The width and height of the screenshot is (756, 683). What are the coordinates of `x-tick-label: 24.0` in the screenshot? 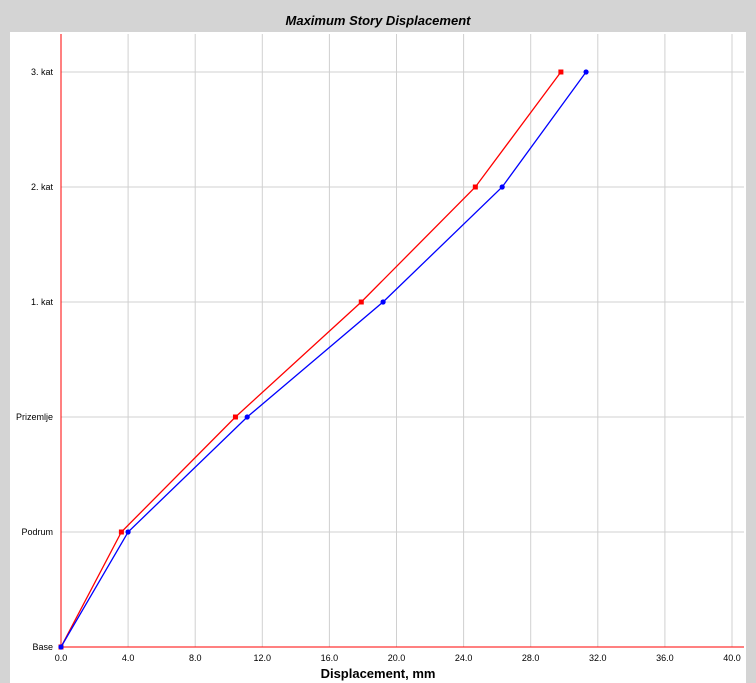 It's located at (464, 658).